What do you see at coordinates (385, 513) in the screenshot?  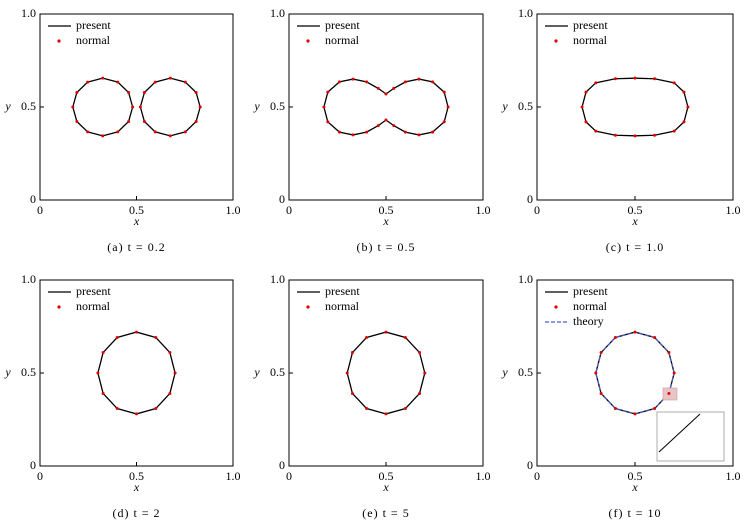 I see `caption: (e) t = 5` at bounding box center [385, 513].